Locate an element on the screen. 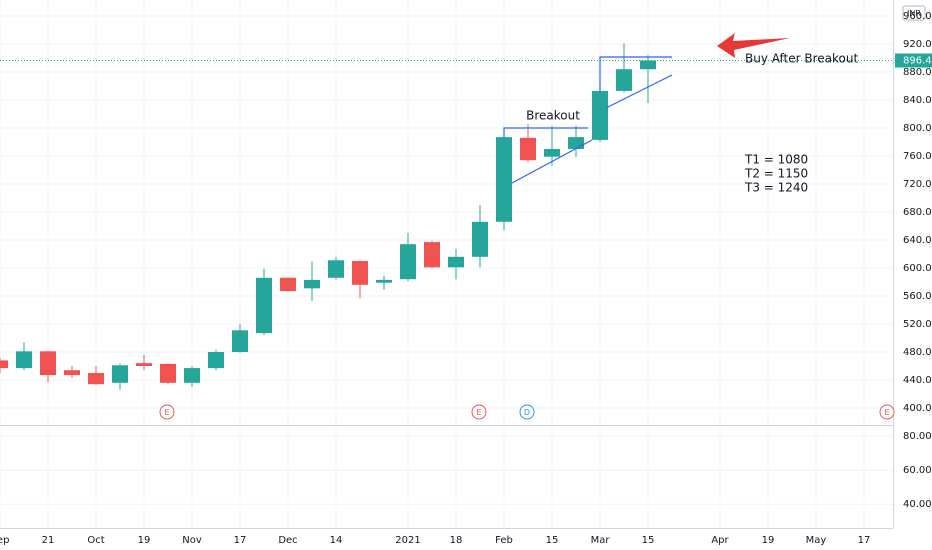  x-tick-label: Oct is located at coordinates (95, 540).